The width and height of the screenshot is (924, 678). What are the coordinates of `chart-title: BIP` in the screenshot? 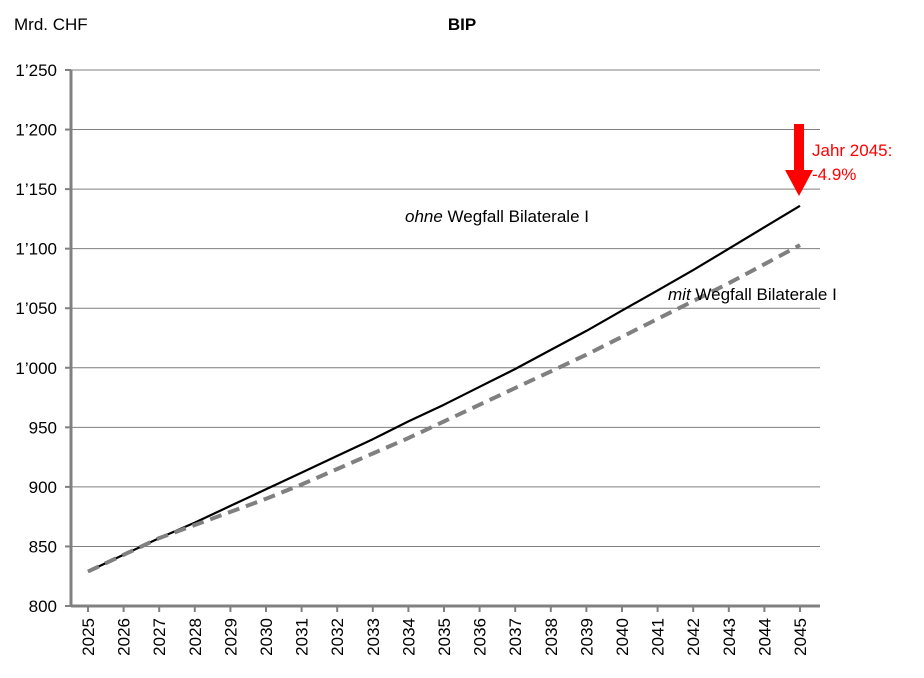 It's located at (462, 24).